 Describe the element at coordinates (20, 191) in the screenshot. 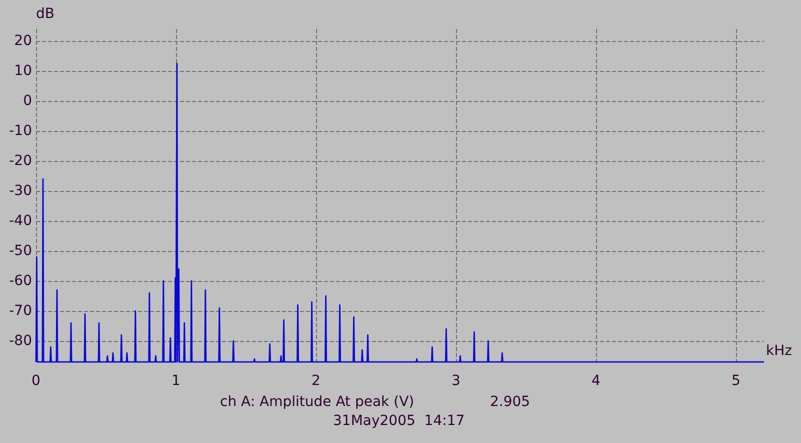

I see `y-tick-label: -30` at that location.